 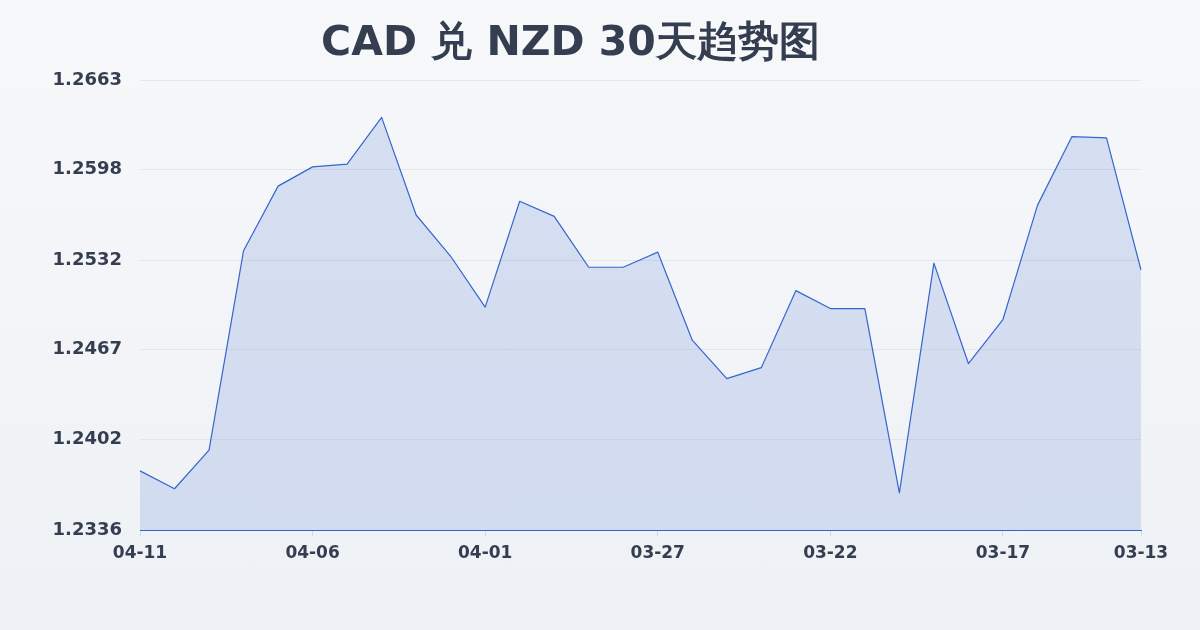 I want to click on chart-title: CAD 兑 NZD 30天趋势图, so click(x=570, y=41).